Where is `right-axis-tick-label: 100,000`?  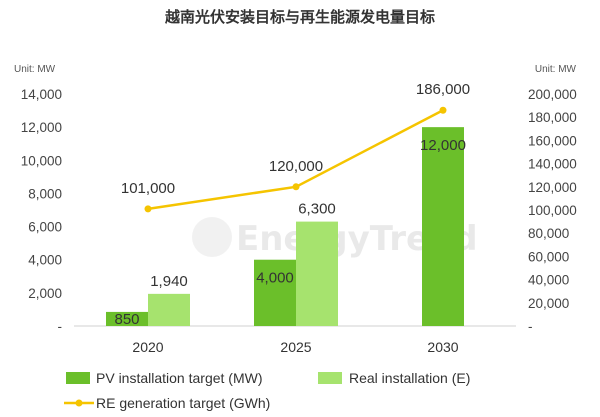
right-axis-tick-label: 100,000 is located at coordinates (552, 210).